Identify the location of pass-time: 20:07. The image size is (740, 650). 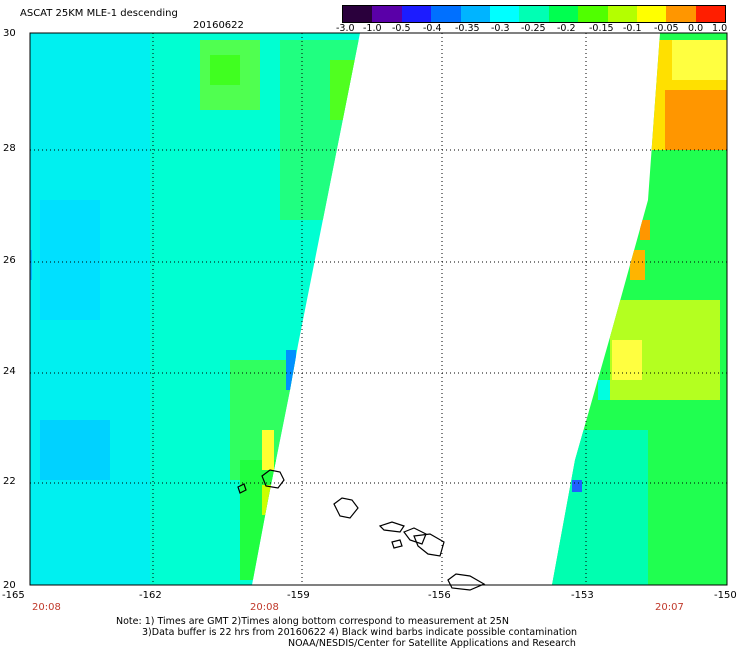
(669, 607).